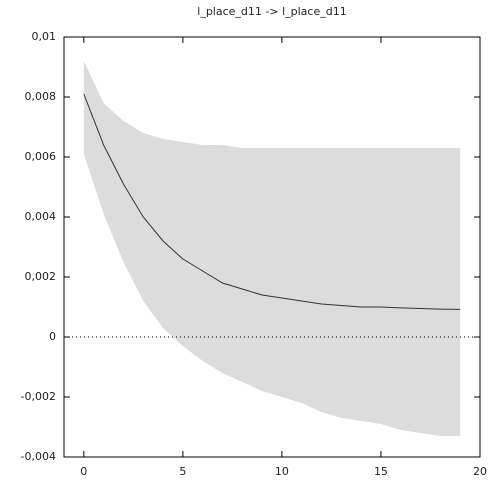  What do you see at coordinates (44, 36) in the screenshot?
I see `y-tick-label: 0,01` at bounding box center [44, 36].